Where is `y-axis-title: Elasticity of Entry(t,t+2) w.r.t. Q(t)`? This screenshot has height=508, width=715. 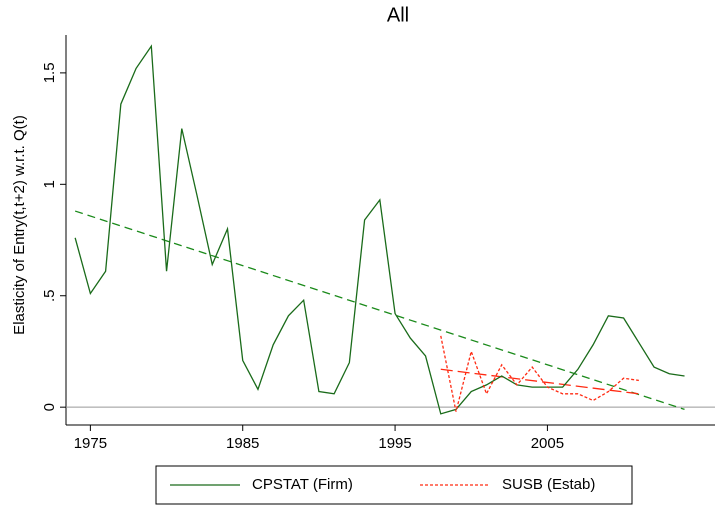 y-axis-title: Elasticity of Entry(t,t+2) w.r.t. Q(t) is located at coordinates (19, 225).